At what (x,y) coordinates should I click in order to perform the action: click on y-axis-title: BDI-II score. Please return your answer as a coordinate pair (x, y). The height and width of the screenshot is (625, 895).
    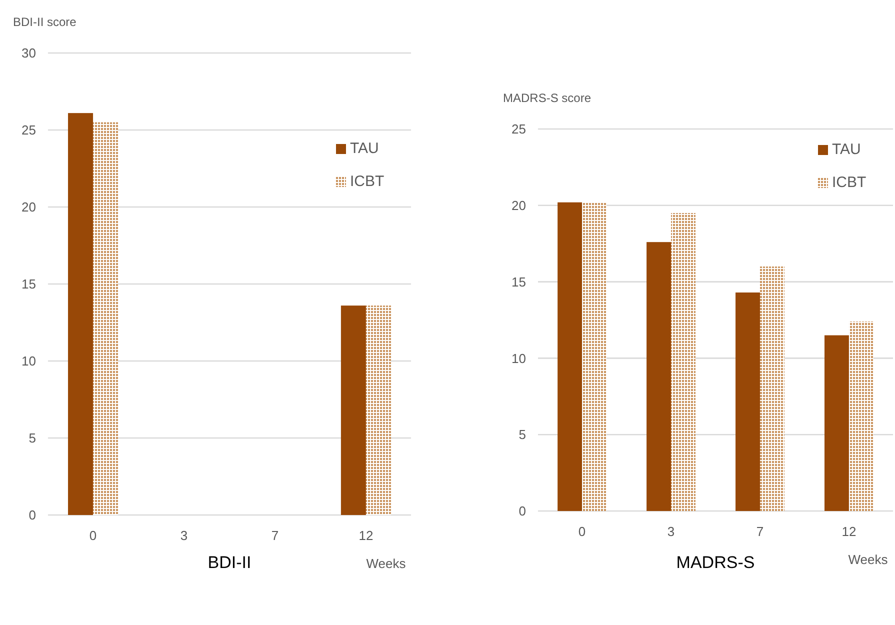
    Looking at the image, I should click on (45, 22).